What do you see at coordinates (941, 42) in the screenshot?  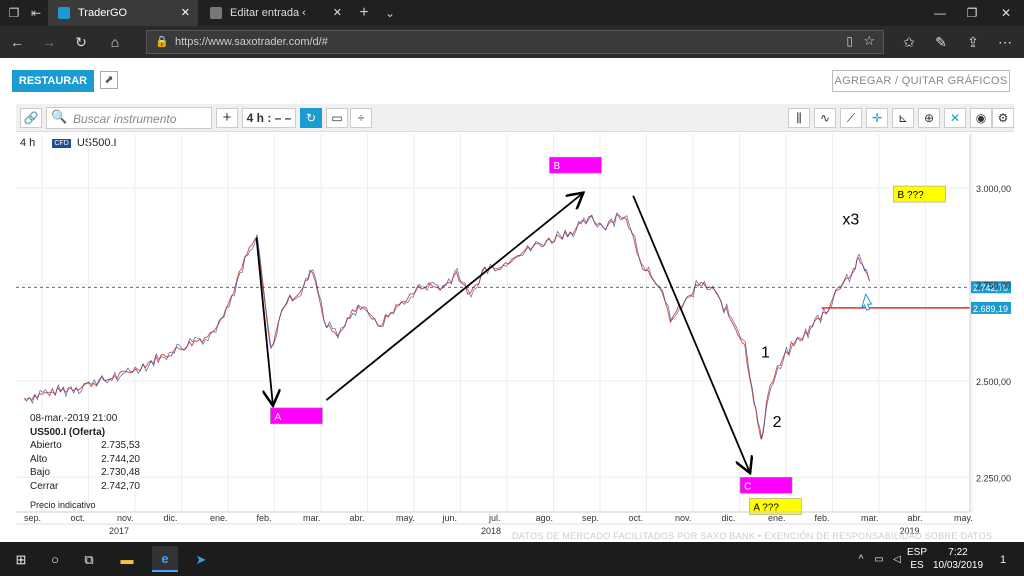 I see `pen-notes-icon: ✎` at bounding box center [941, 42].